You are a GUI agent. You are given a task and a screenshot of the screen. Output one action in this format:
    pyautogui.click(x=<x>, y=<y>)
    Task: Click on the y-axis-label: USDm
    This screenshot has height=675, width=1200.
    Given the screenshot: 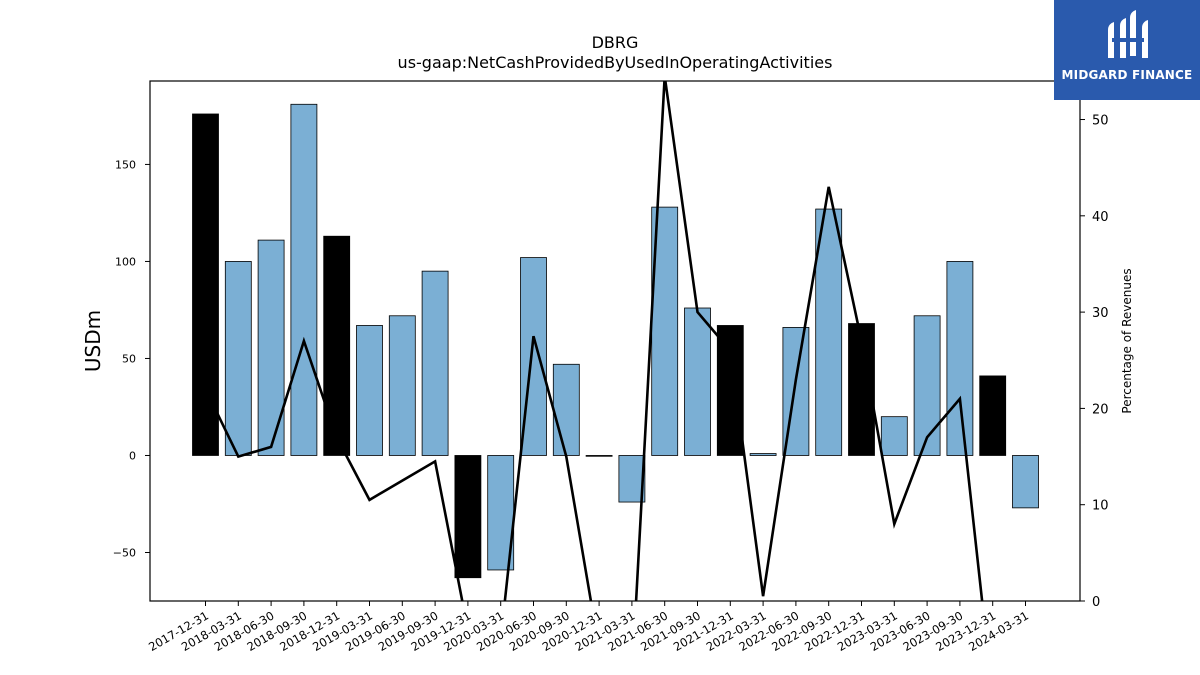 What is the action you would take?
    pyautogui.click(x=93, y=341)
    